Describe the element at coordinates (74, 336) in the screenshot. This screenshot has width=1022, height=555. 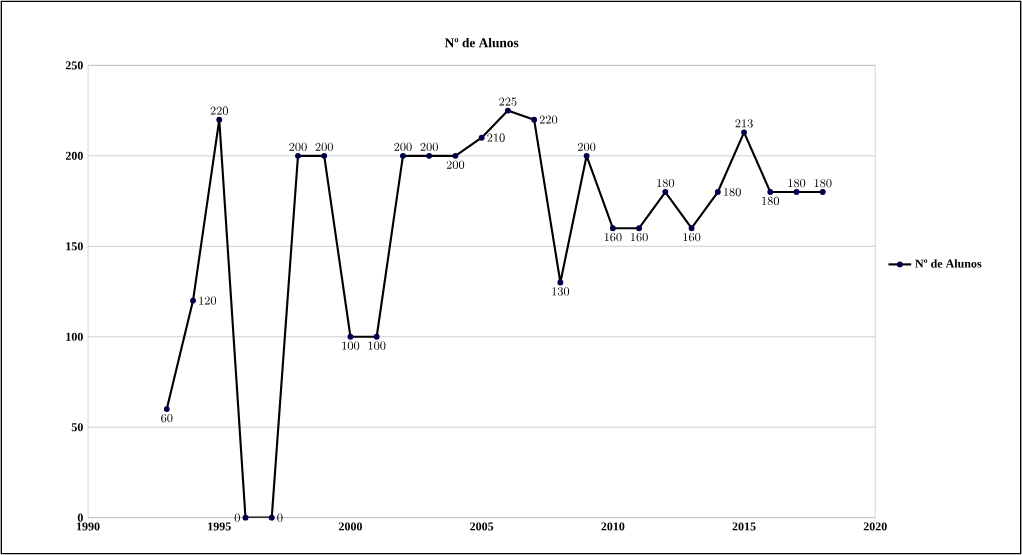
I see `y-tick-label: 100` at that location.